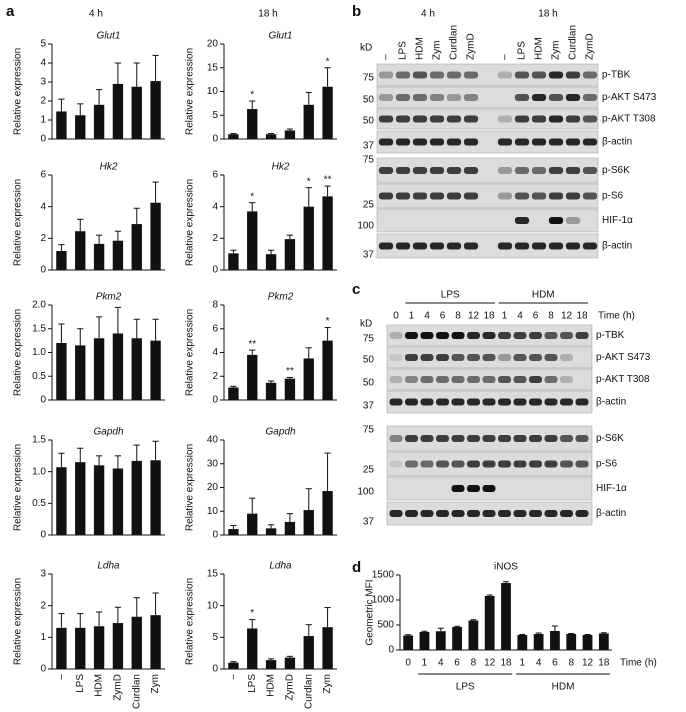  Describe the element at coordinates (39, 471) in the screenshot. I see `y-tick-label: 1.0` at that location.